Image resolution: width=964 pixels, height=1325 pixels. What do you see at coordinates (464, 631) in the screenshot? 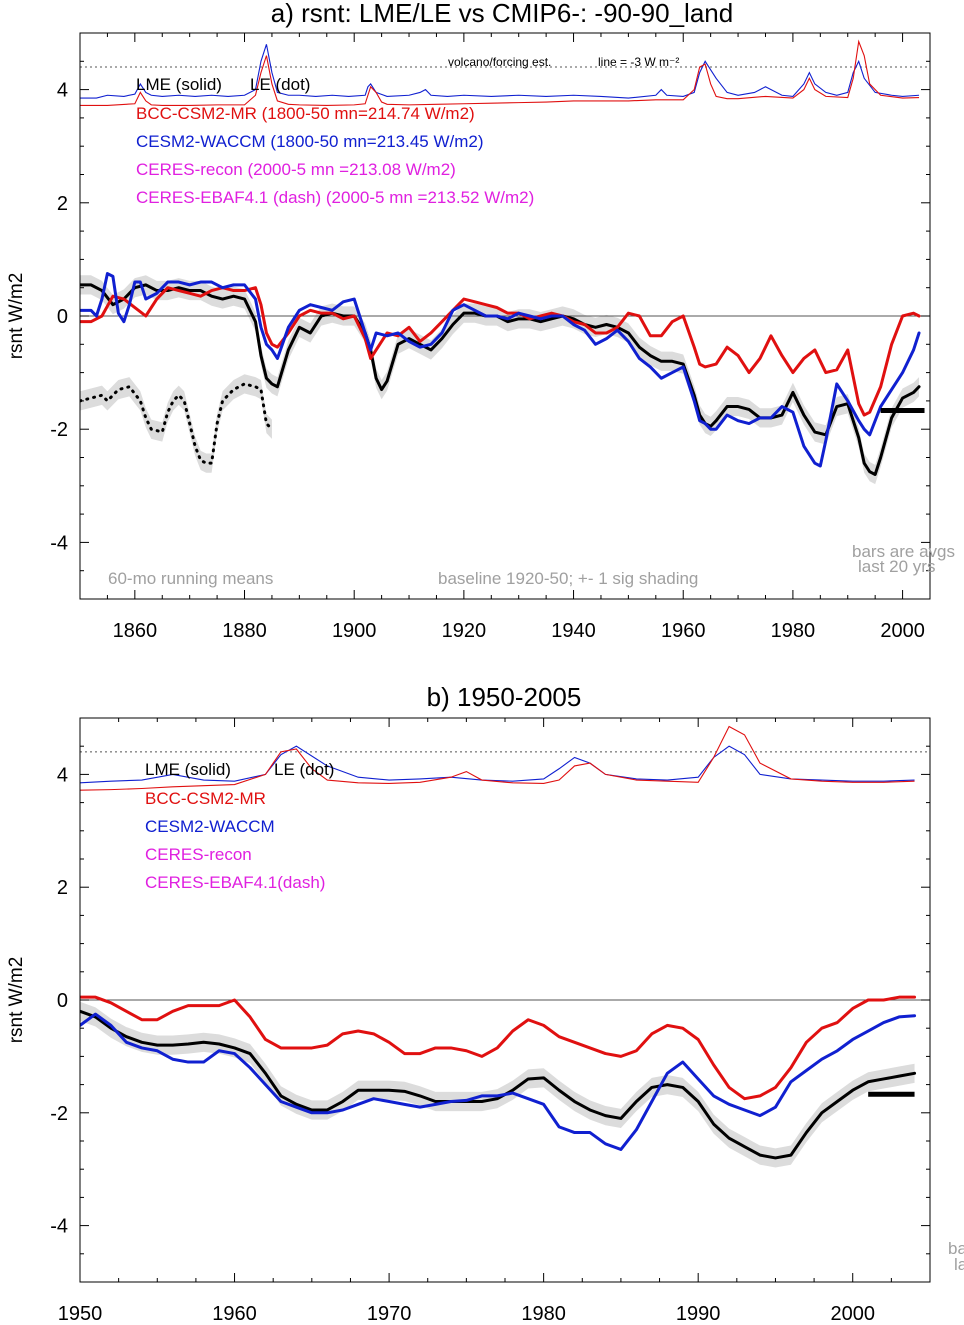
I see `x-tick-label: 1920` at bounding box center [464, 631].